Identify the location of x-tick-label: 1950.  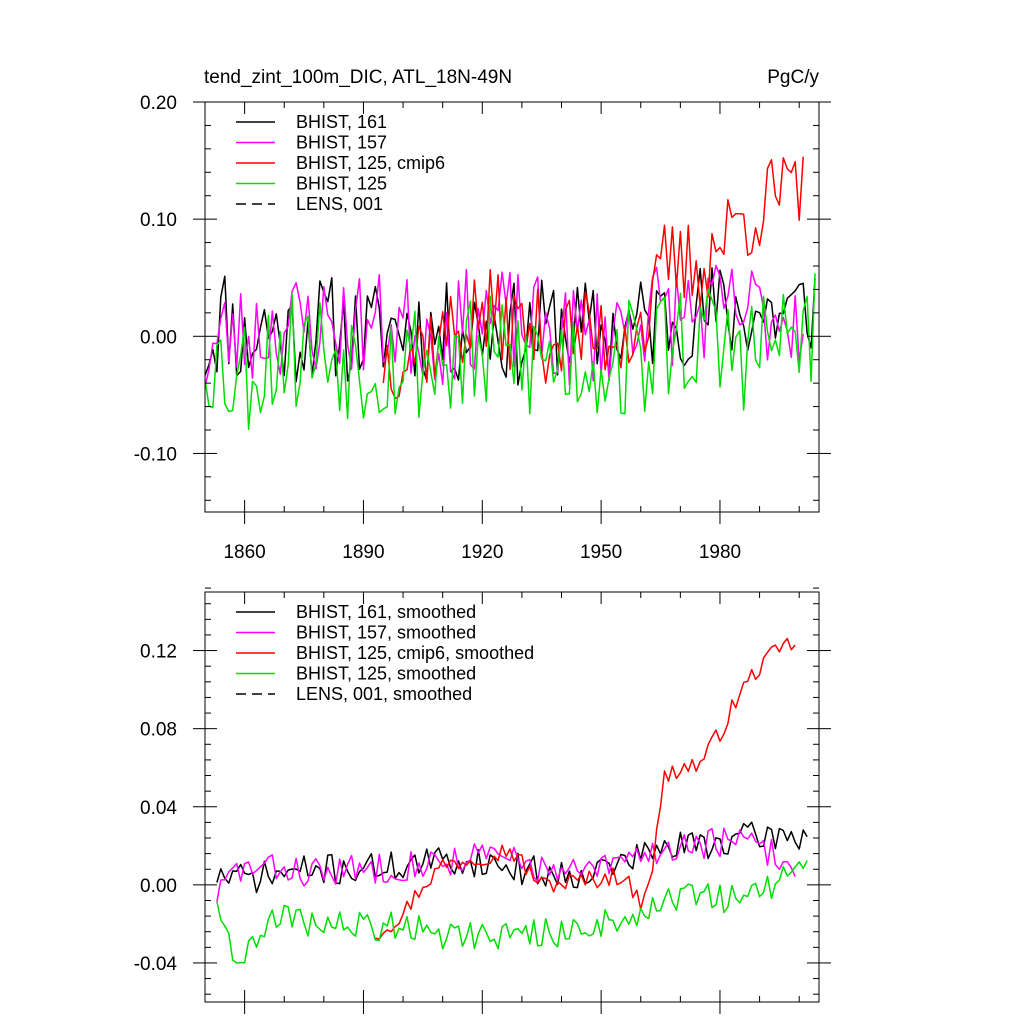
(601, 552).